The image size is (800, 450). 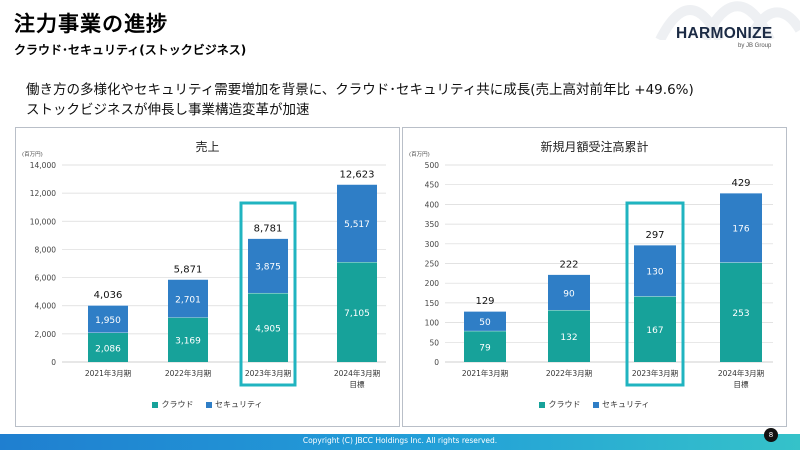 What do you see at coordinates (108, 295) in the screenshot?
I see `total-value-label: 4,036` at bounding box center [108, 295].